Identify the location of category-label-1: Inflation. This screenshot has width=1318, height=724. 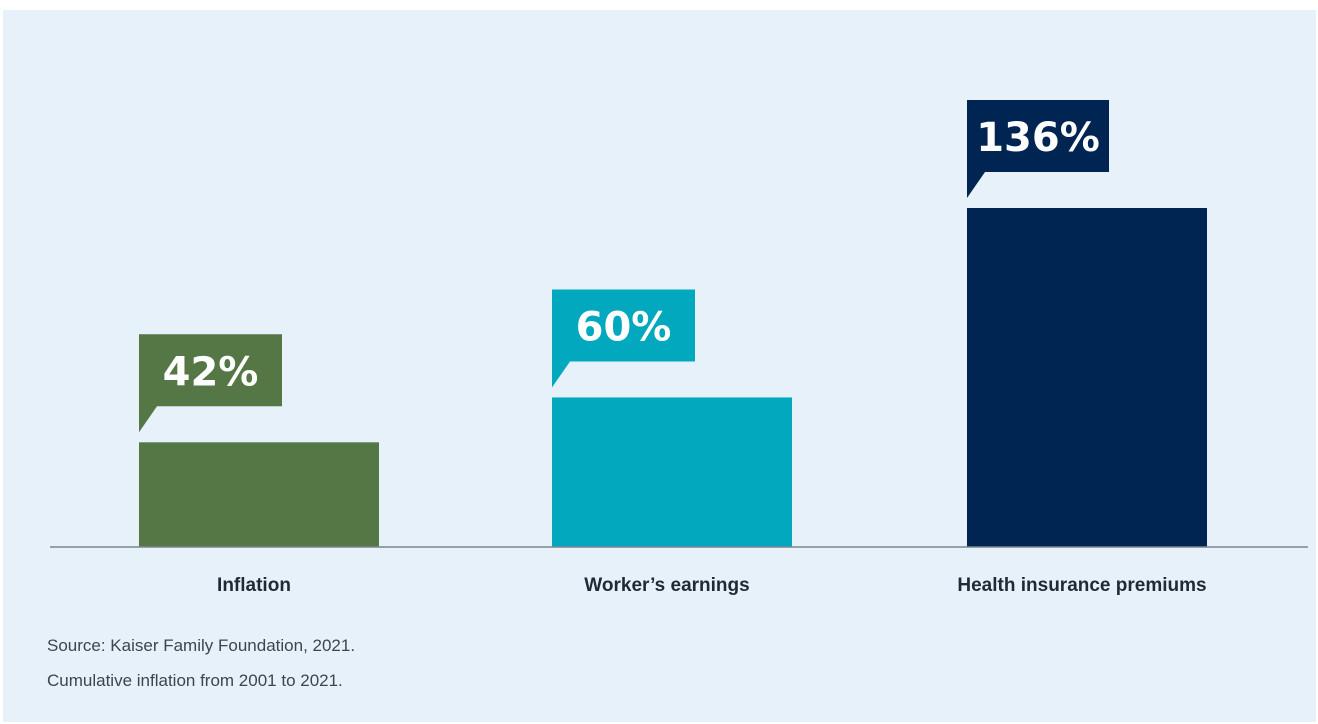
(254, 585).